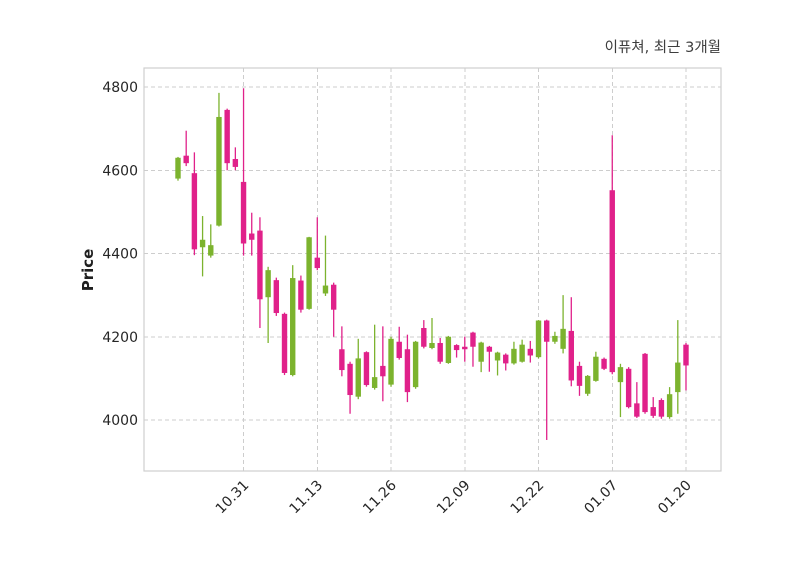 Image resolution: width=800 pixels, height=575 pixels. What do you see at coordinates (120, 171) in the screenshot?
I see `y-tick-label: 4600` at bounding box center [120, 171].